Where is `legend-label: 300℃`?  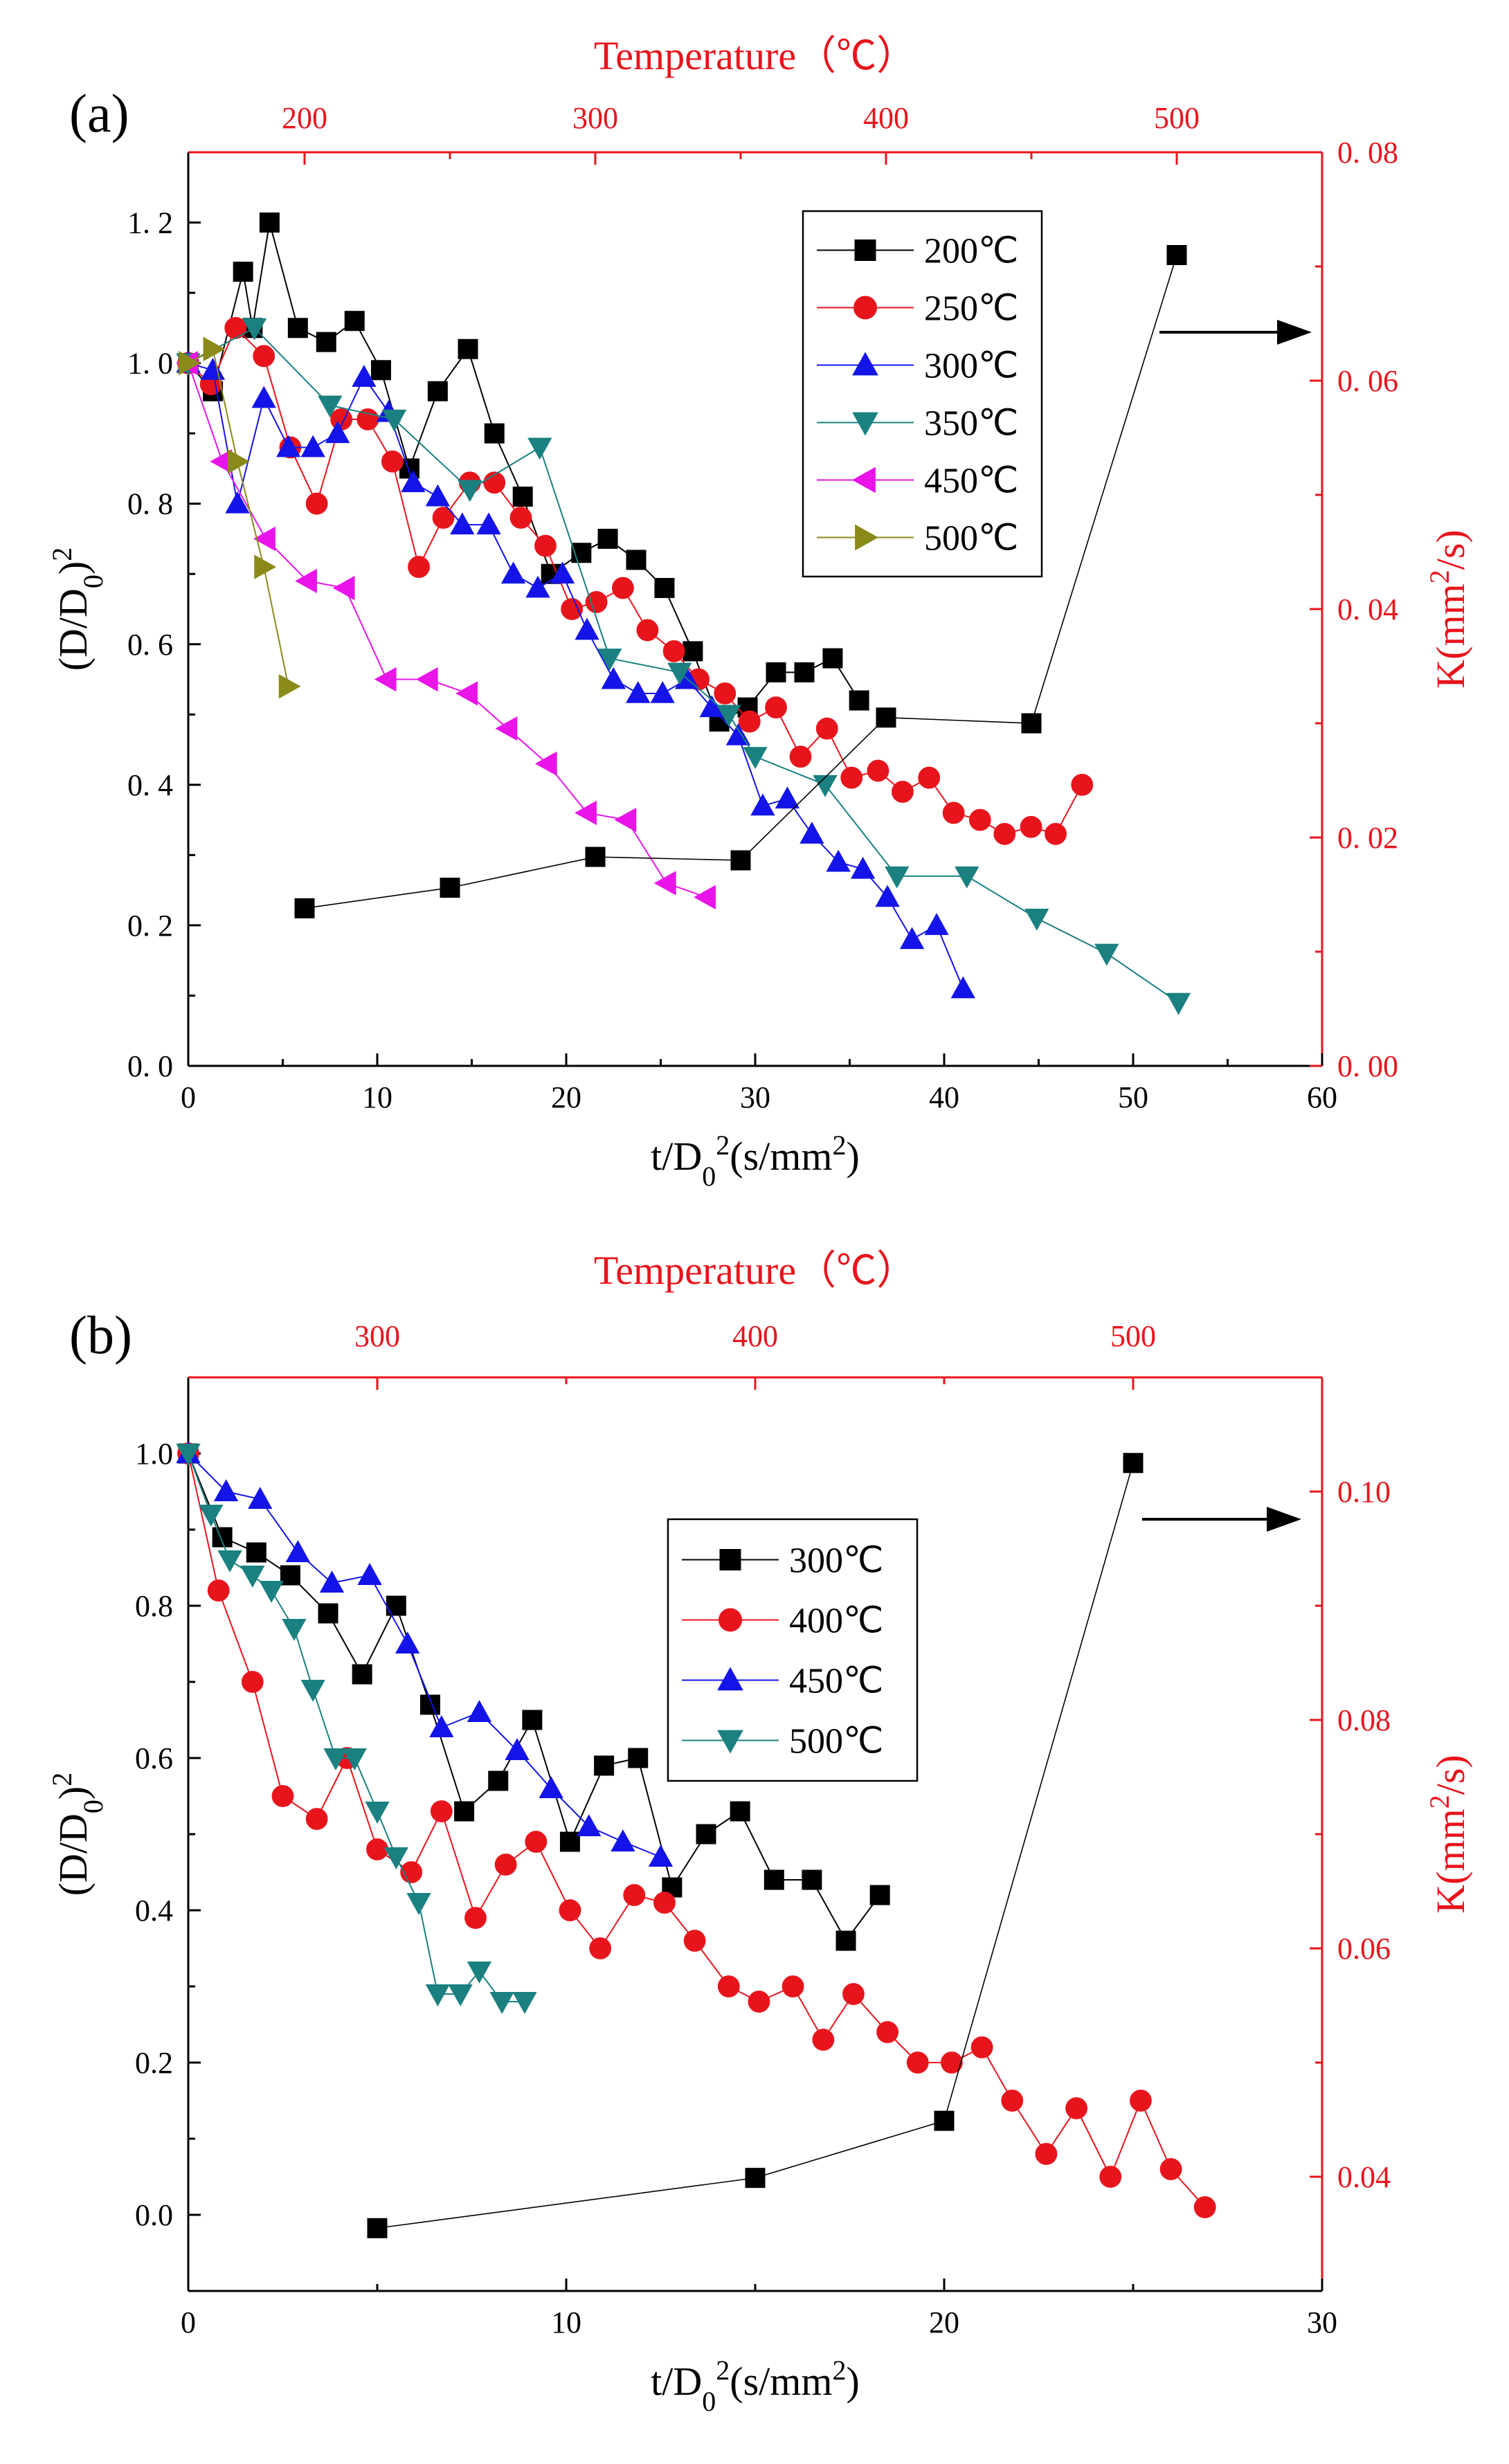 legend-label: 300℃ is located at coordinates (836, 1561).